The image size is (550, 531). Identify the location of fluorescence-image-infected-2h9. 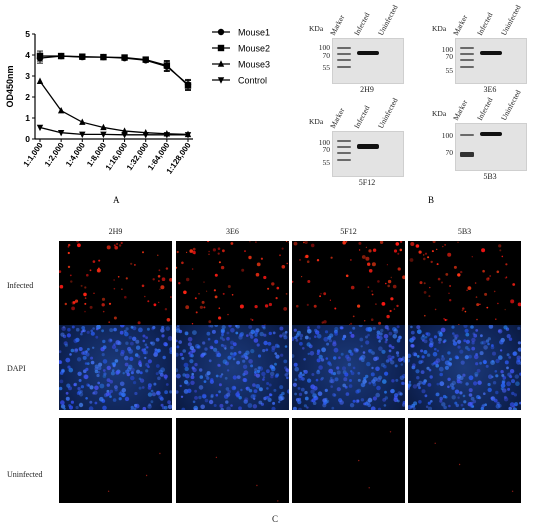
(115, 283).